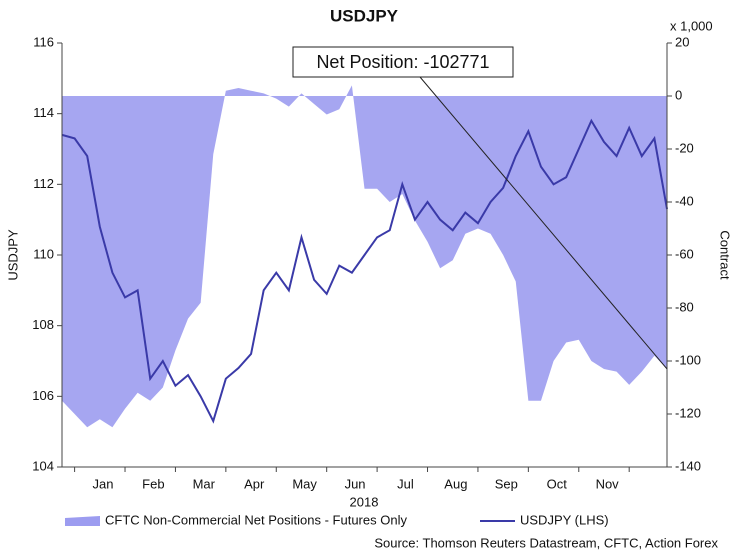 This screenshot has width=738, height=557. What do you see at coordinates (153, 483) in the screenshot?
I see `x-tick-label: Feb` at bounding box center [153, 483].